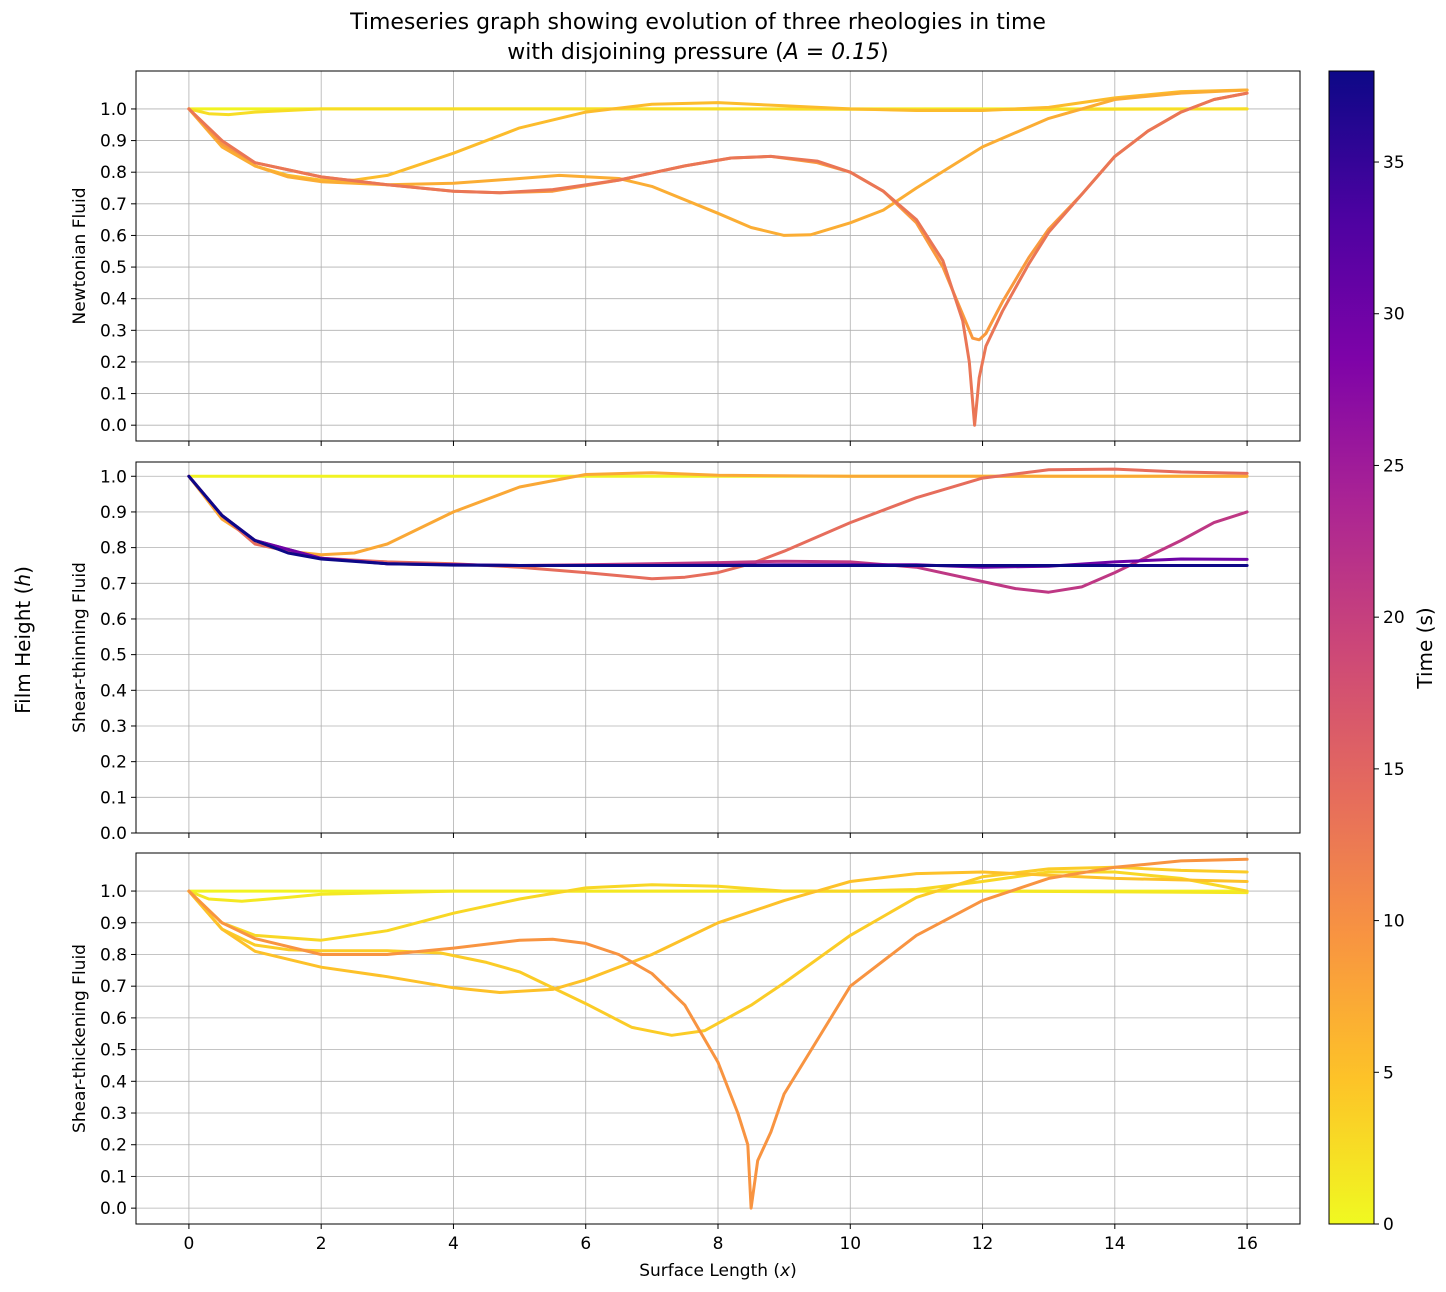 The width and height of the screenshot is (1446, 1292). I want to click on colorbar-tick-label: 5, so click(1388, 1073).